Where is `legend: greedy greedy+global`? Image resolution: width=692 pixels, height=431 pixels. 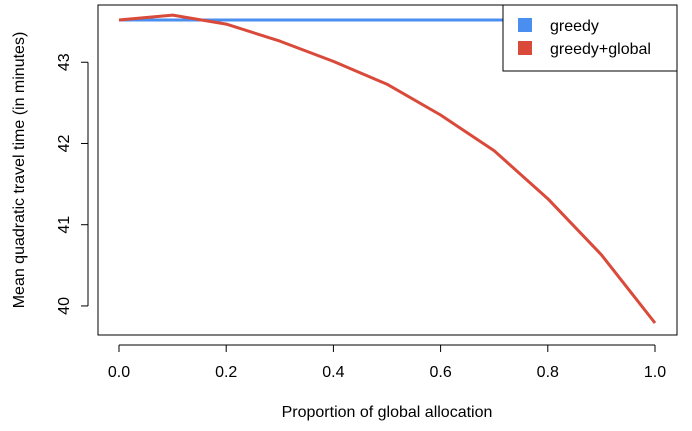 legend: greedy greedy+global is located at coordinates (590, 38).